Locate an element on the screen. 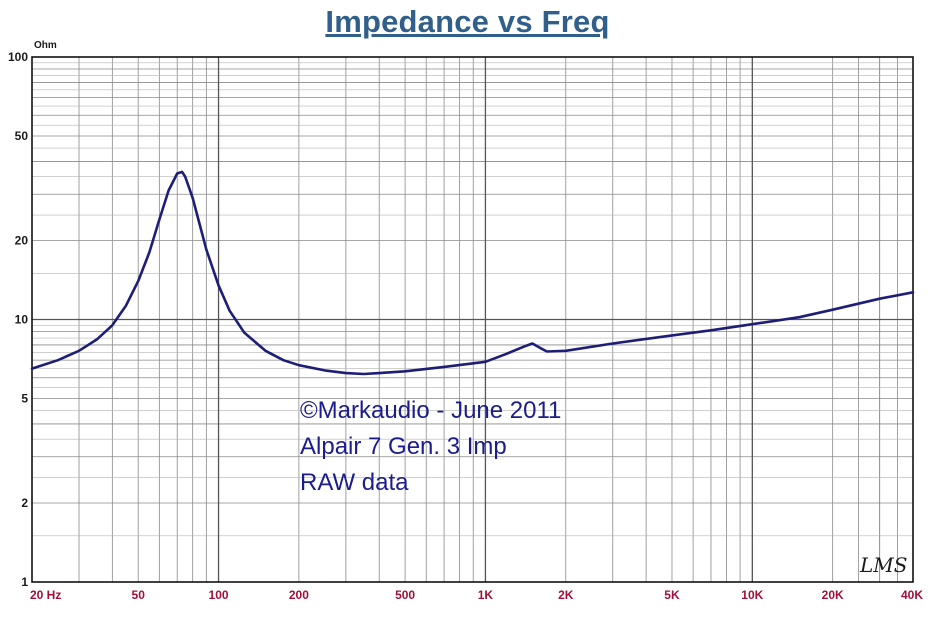 The height and width of the screenshot is (628, 935). x-tick-label: 10K is located at coordinates (752, 595).